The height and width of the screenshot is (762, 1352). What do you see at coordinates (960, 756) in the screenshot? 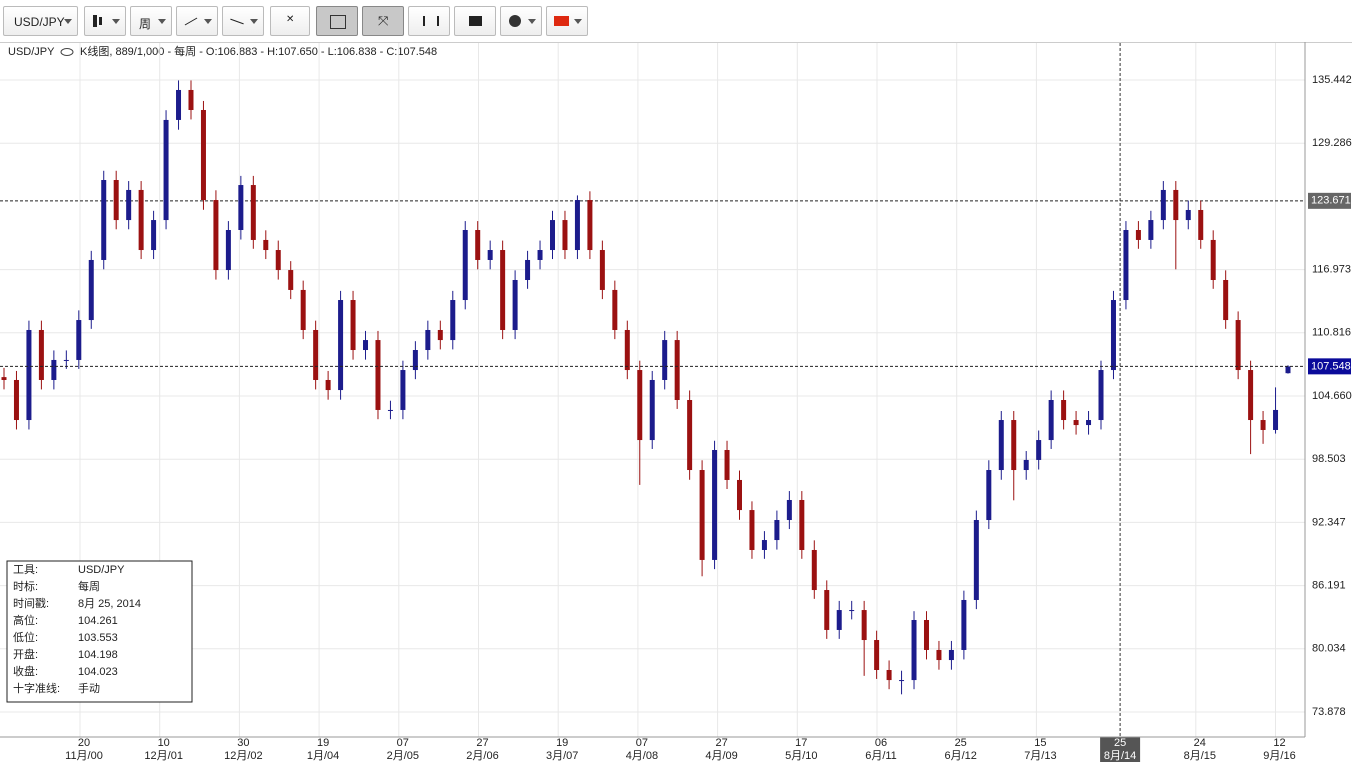
I see `x-tick-month: 6月/12` at bounding box center [960, 756].